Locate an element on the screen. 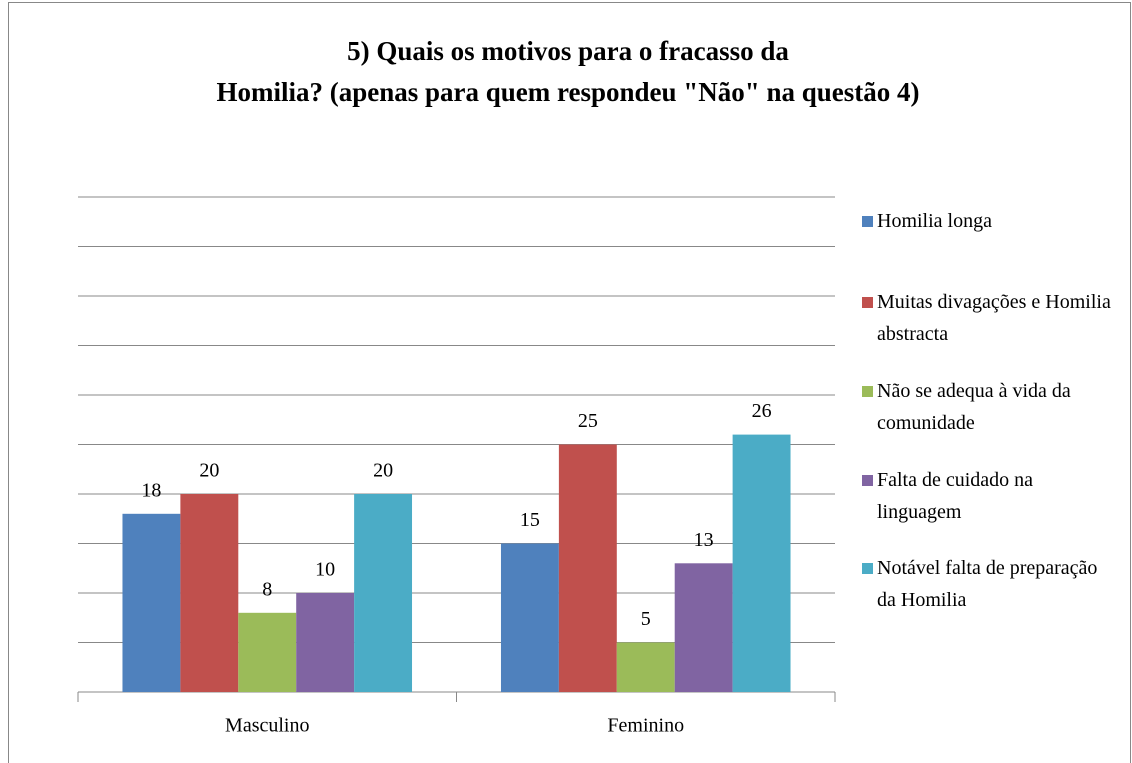 Image resolution: width=1132 pixels, height=763 pixels. legend-label: Muitas divagações e Homilia abstracta is located at coordinates (994, 318).